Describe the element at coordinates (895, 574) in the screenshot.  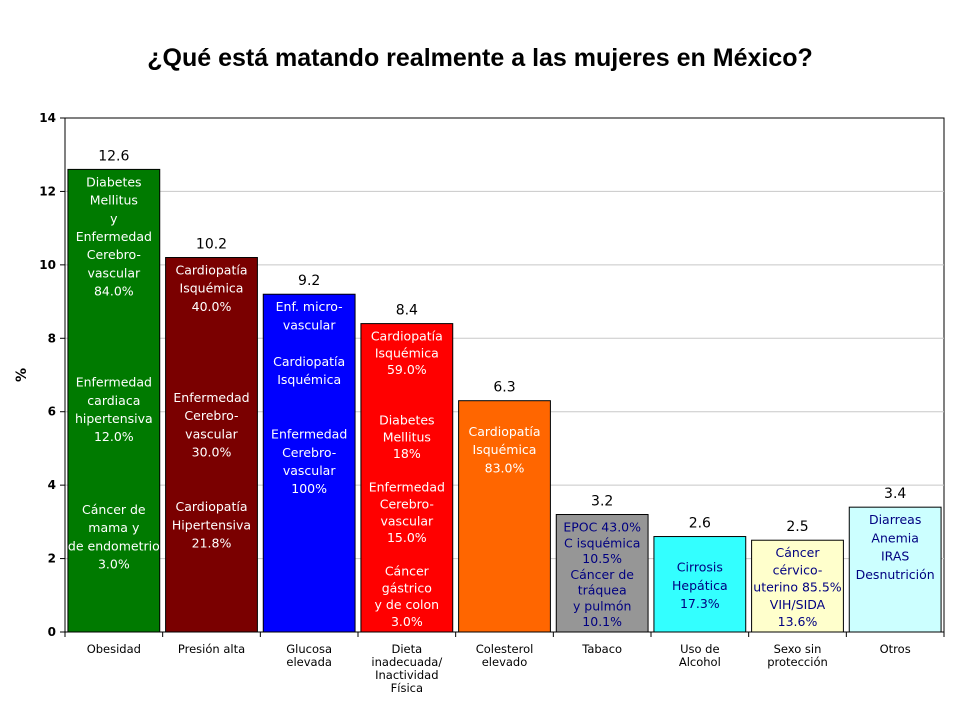
I see `bar-annotation: Desnutrición` at that location.